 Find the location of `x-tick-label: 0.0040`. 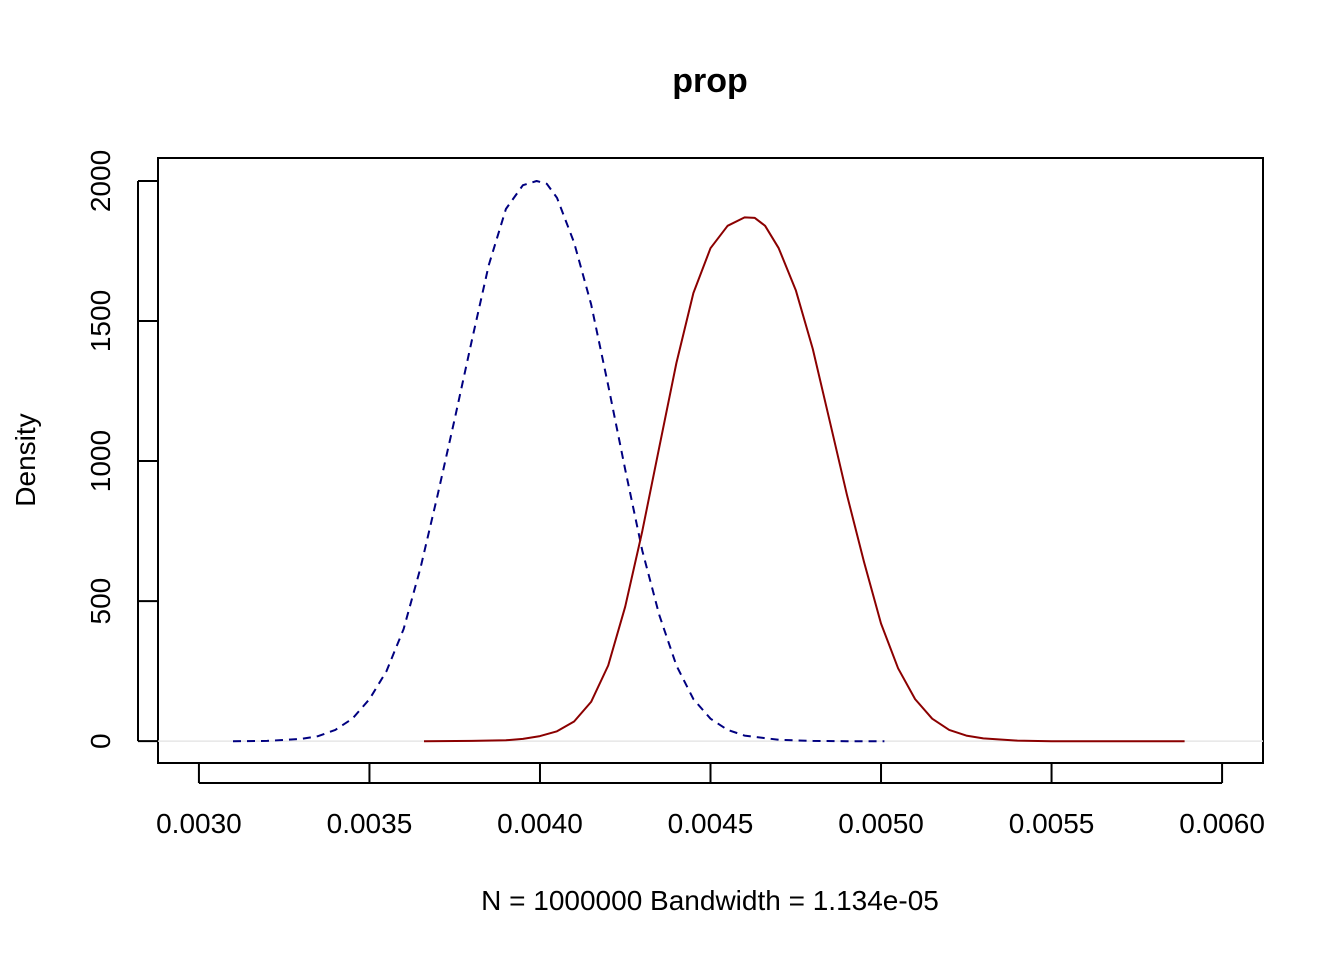

x-tick-label: 0.0040 is located at coordinates (540, 823).